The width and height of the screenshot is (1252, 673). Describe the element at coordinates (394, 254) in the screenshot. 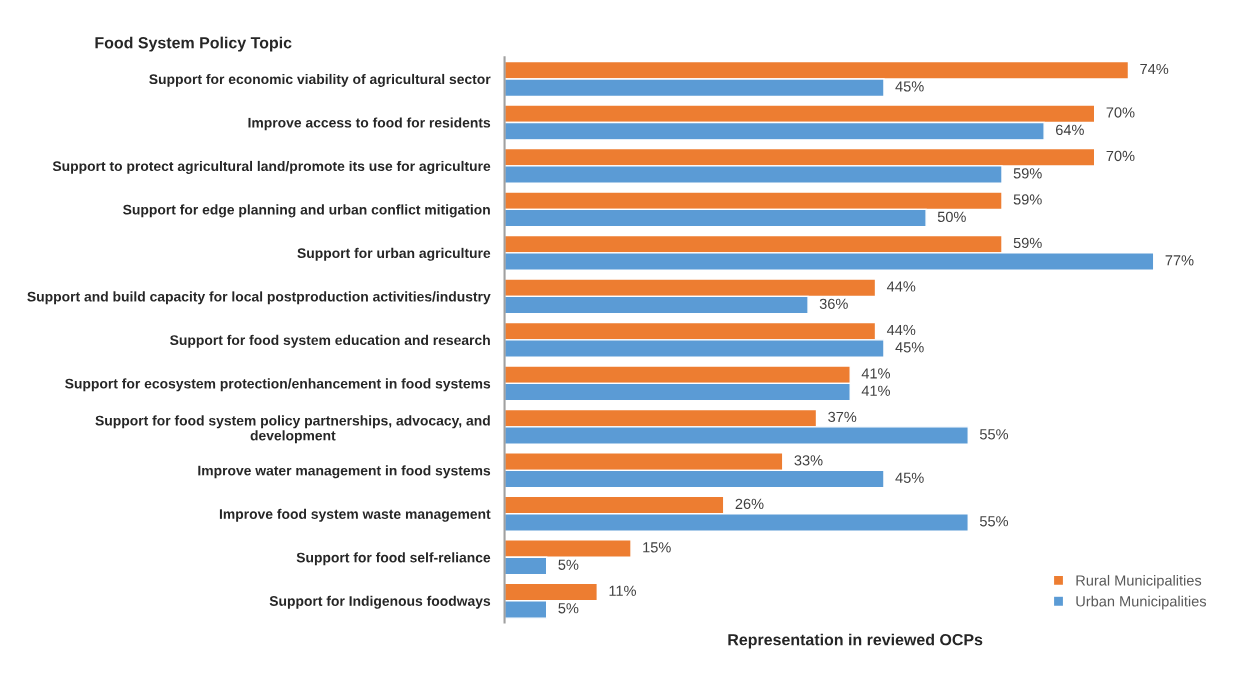

I see `y-tick-label: Support for urban agriculture` at that location.